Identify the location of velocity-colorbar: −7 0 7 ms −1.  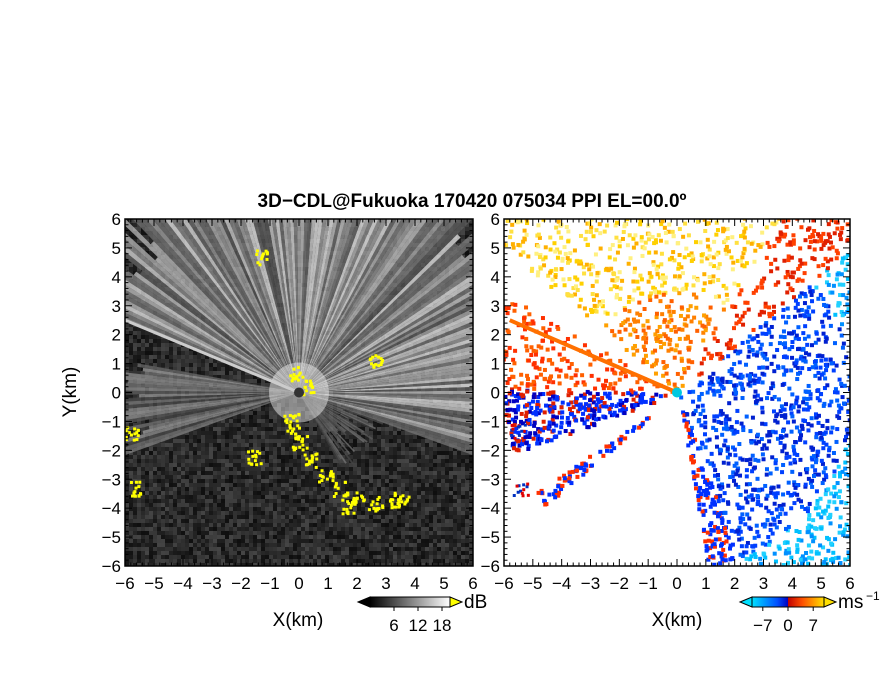
(809, 612).